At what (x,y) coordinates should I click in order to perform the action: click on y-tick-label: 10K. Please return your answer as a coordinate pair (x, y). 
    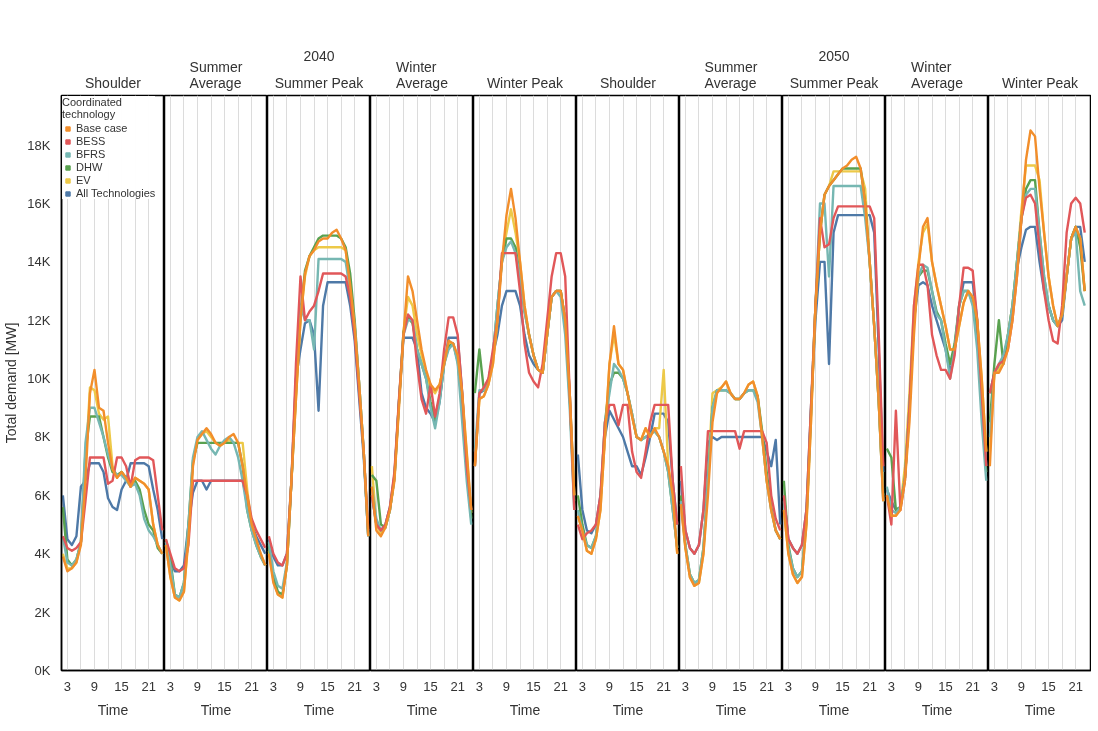
    Looking at the image, I should click on (39, 379).